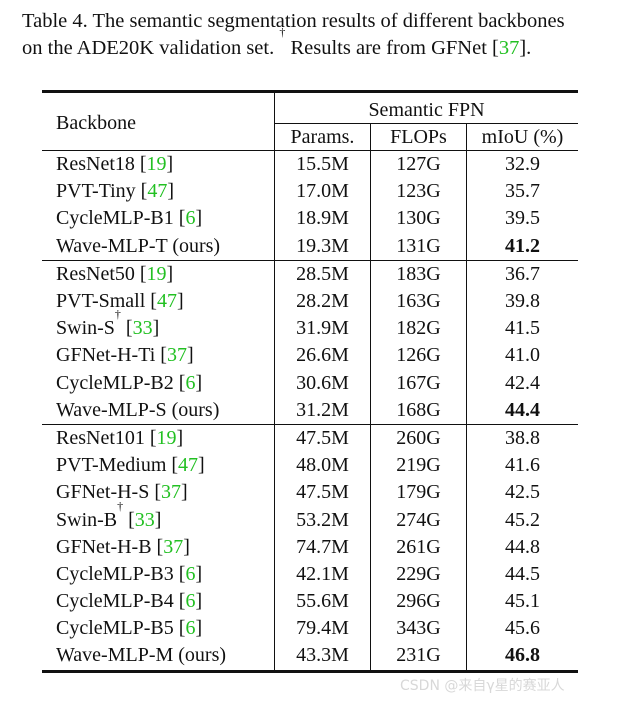 This screenshot has height=704, width=635. I want to click on header-row: Backbone Semantic FPN, so click(310, 120).